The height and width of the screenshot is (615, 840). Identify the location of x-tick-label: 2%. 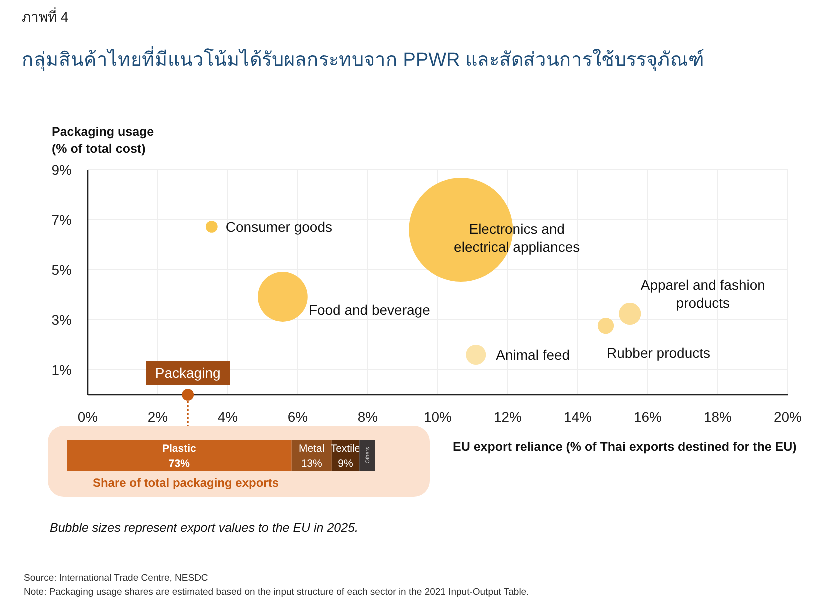
(158, 417).